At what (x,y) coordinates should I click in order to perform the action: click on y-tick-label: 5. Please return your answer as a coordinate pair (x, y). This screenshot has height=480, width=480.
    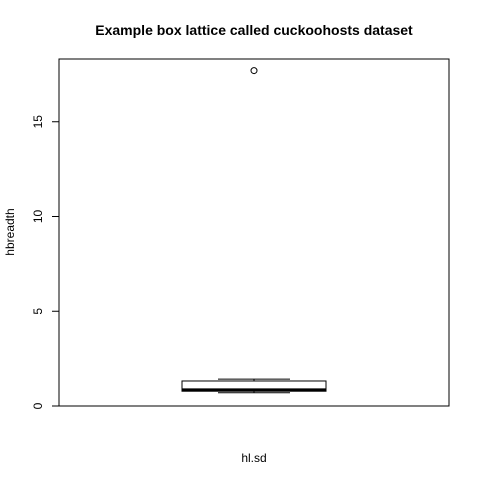
    Looking at the image, I should click on (38, 311).